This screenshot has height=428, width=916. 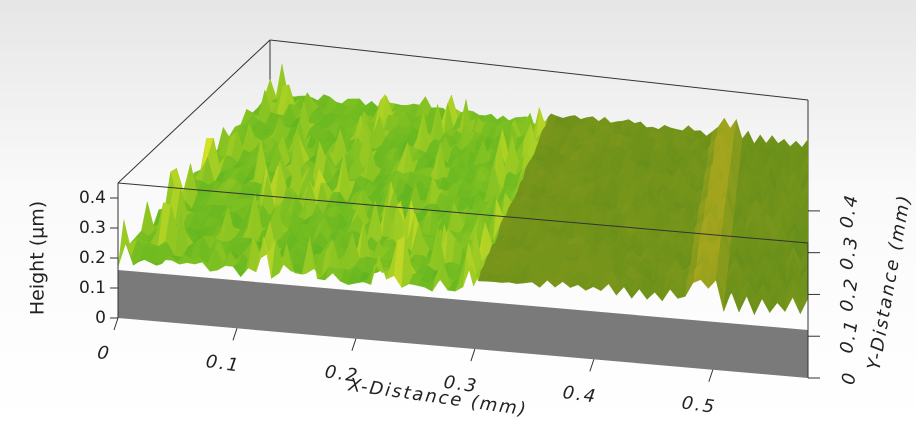 What do you see at coordinates (100, 318) in the screenshot?
I see `z-tick-label: 0` at bounding box center [100, 318].